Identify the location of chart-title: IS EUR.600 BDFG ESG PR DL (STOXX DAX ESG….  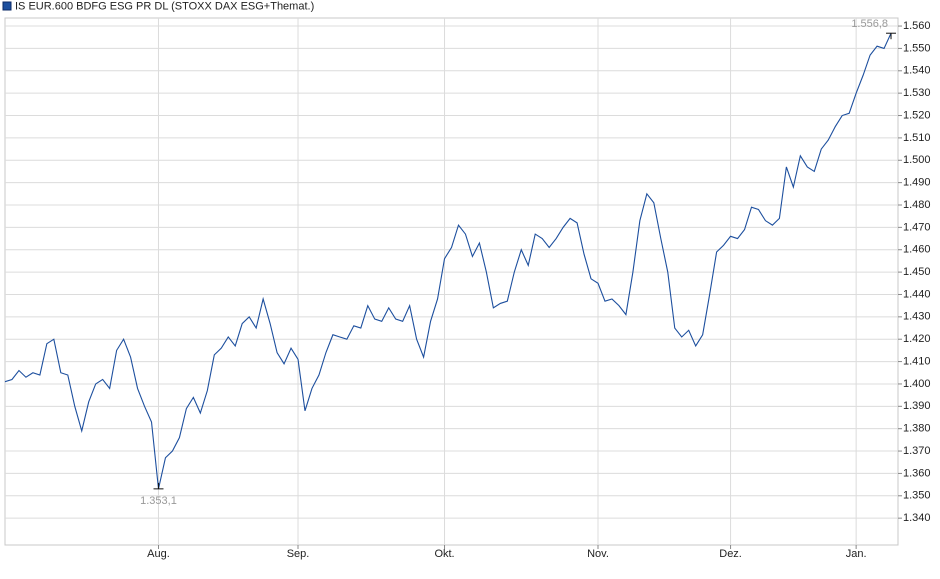
(164, 6).